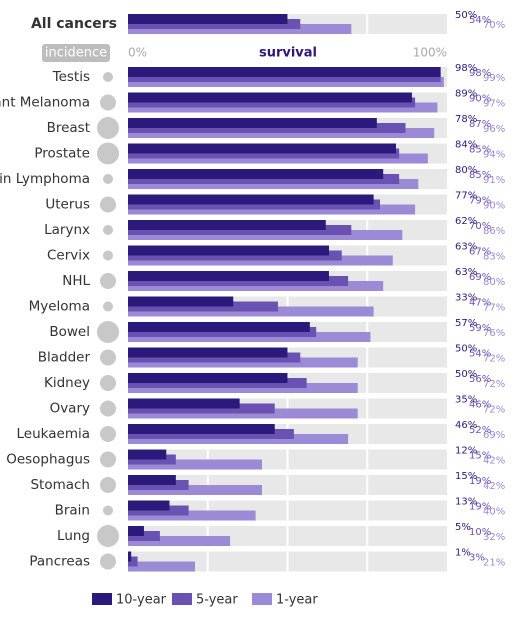 This screenshot has width=523, height=620. I want to click on category-label: Leukaemia, so click(53, 434).